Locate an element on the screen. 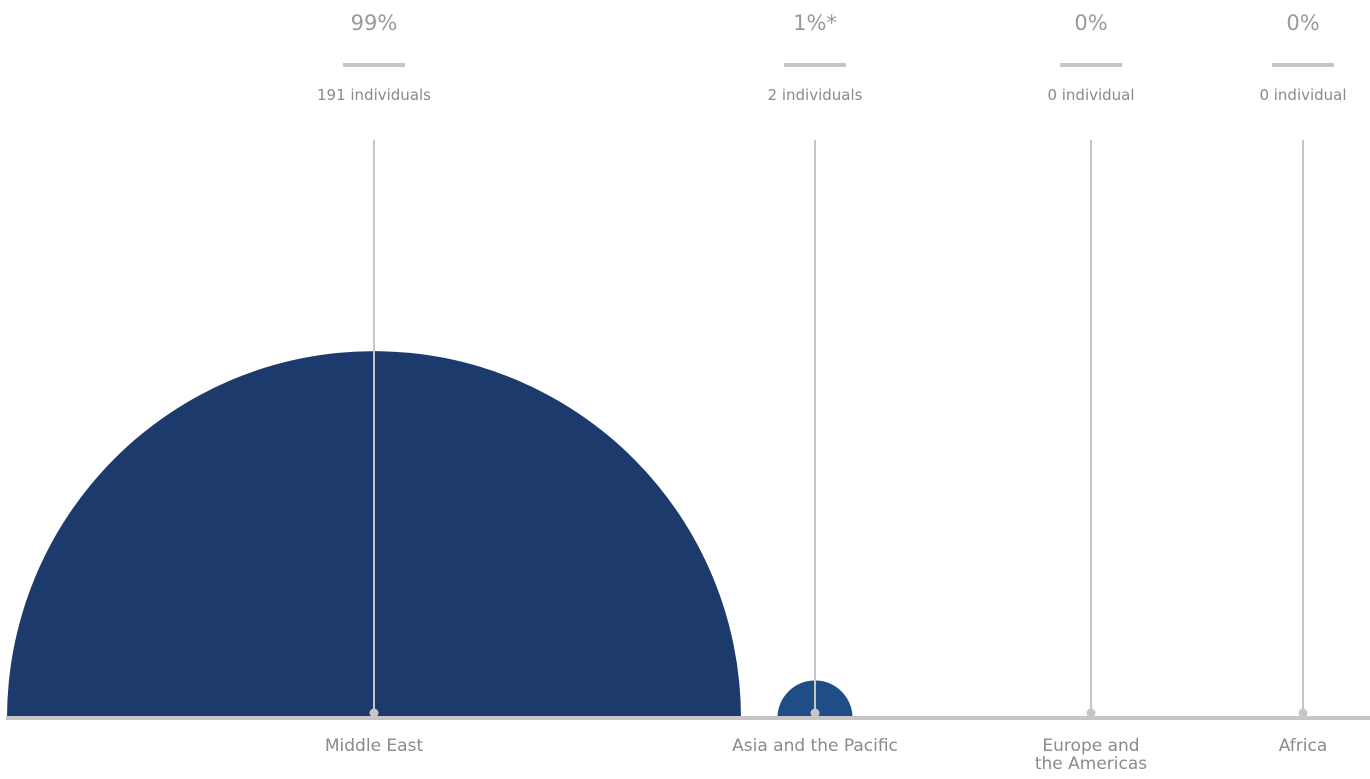  region-label-line: Europe and is located at coordinates (1090, 746).